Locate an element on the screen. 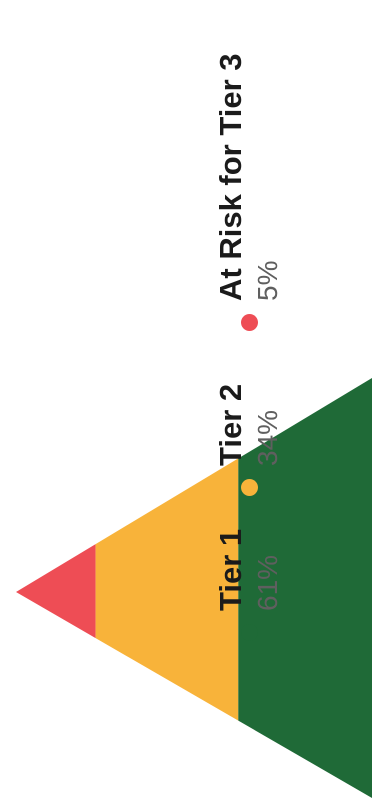 The image size is (388, 806). legend-label-tier2: Tier 2 is located at coordinates (230, 424).